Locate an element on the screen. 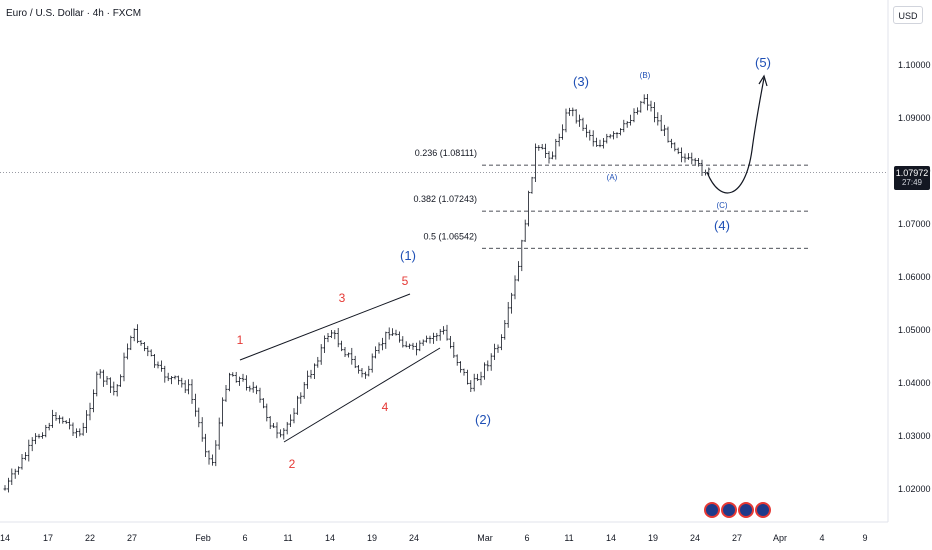 This screenshot has height=550, width=932. wave-label: 2 is located at coordinates (292, 464).